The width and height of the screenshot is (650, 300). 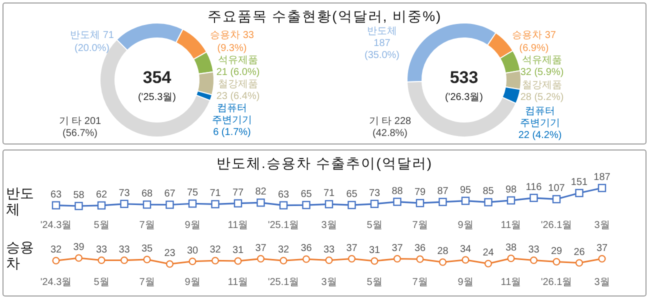 I want to click on text: ('25.3월), so click(x=157, y=97).